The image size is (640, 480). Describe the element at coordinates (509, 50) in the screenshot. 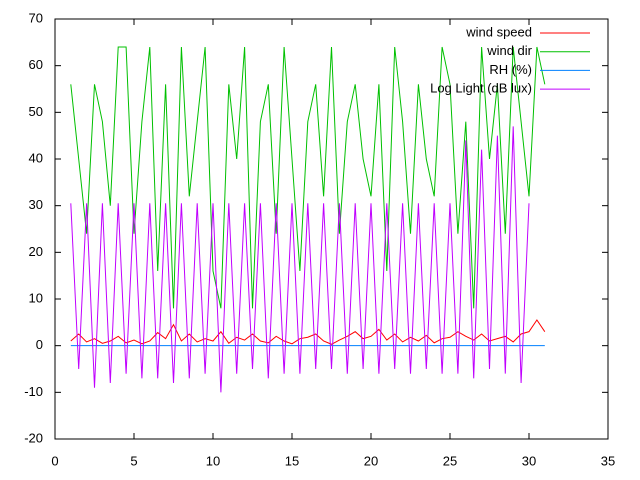

I see `legend-label: wind dir` at that location.